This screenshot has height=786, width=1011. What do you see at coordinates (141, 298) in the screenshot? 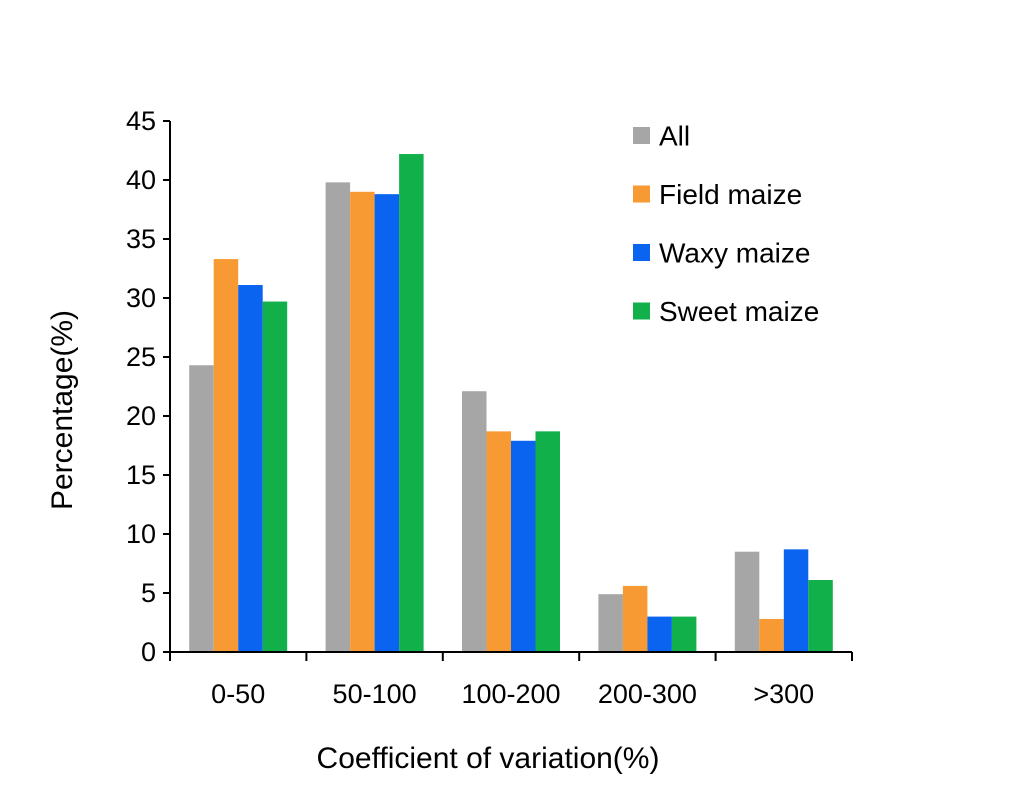
I see `y-tick-label: 30` at bounding box center [141, 298].